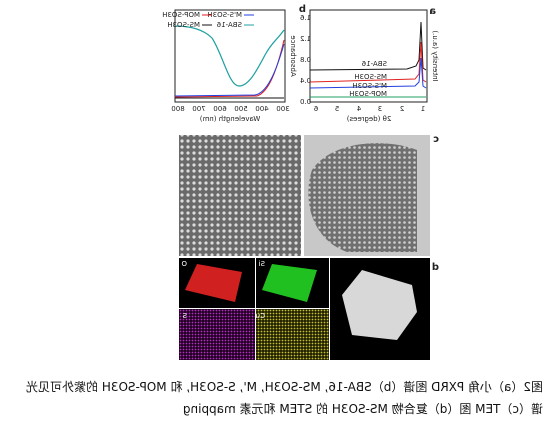  What do you see at coordinates (229, 25) in the screenshot?
I see `legend-label: SBA-16` at bounding box center [229, 25].